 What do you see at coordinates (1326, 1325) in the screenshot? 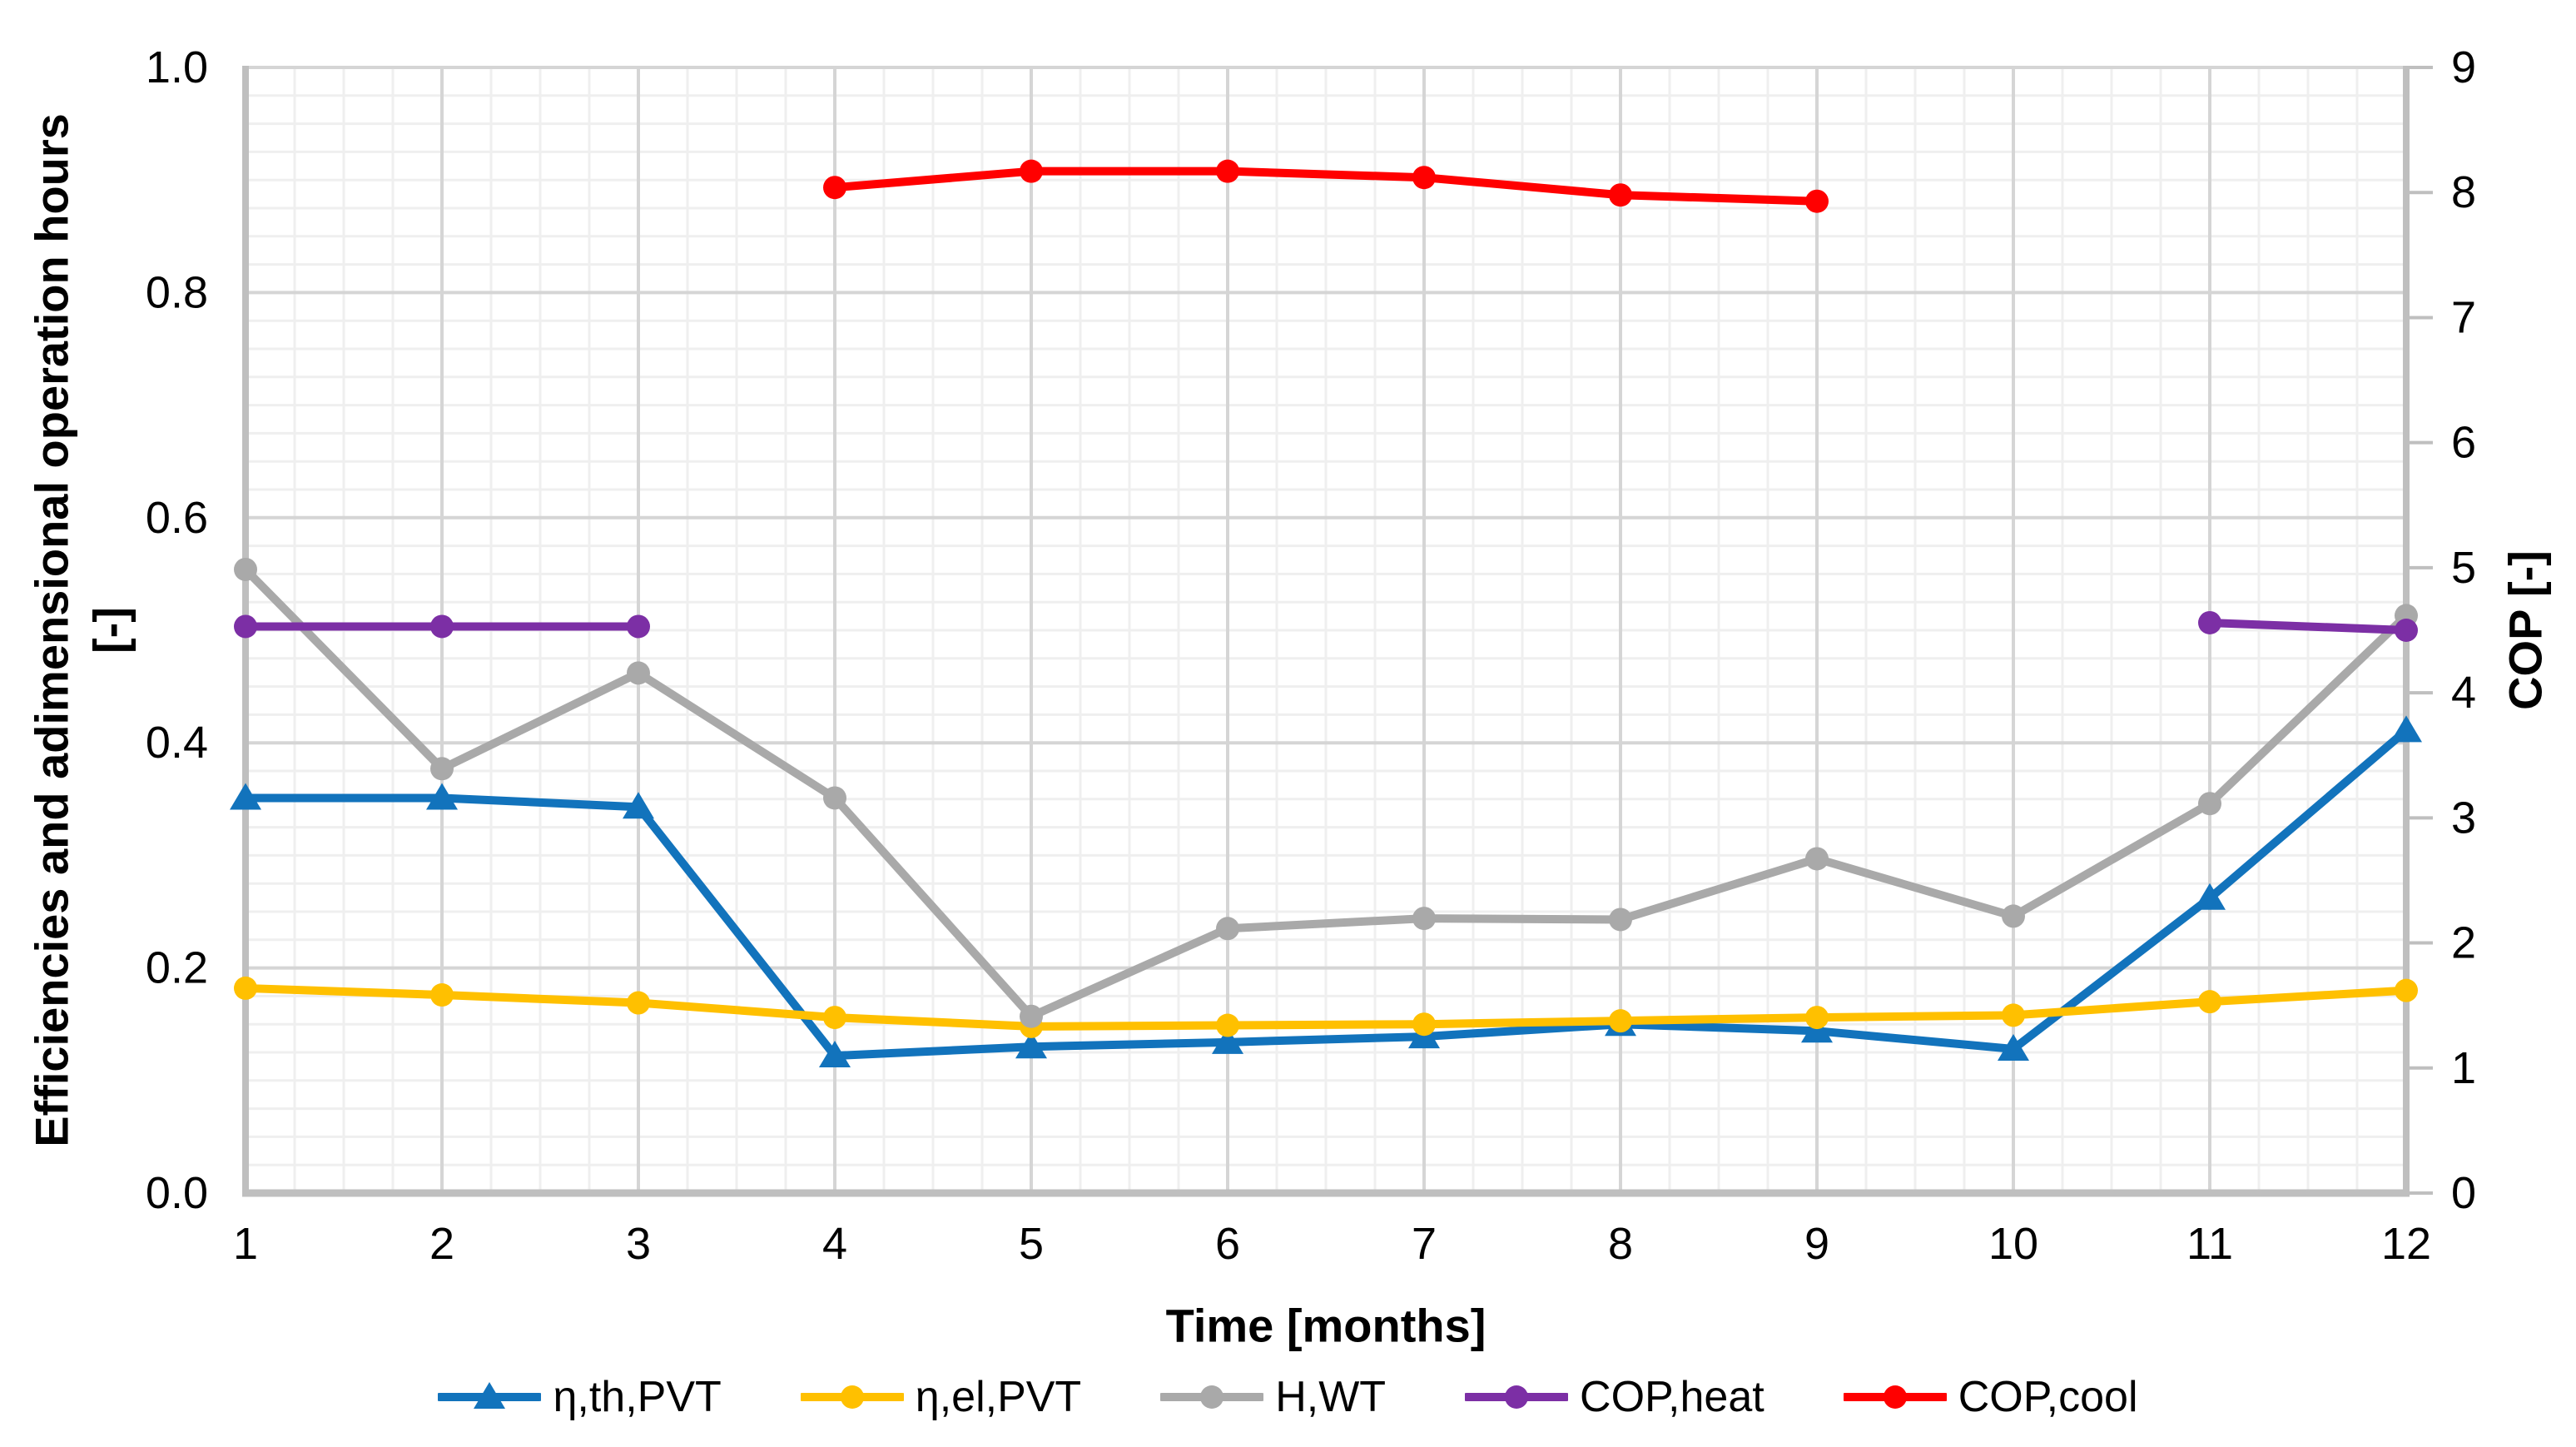
I see `x-axis-title: Time [months]` at bounding box center [1326, 1325].